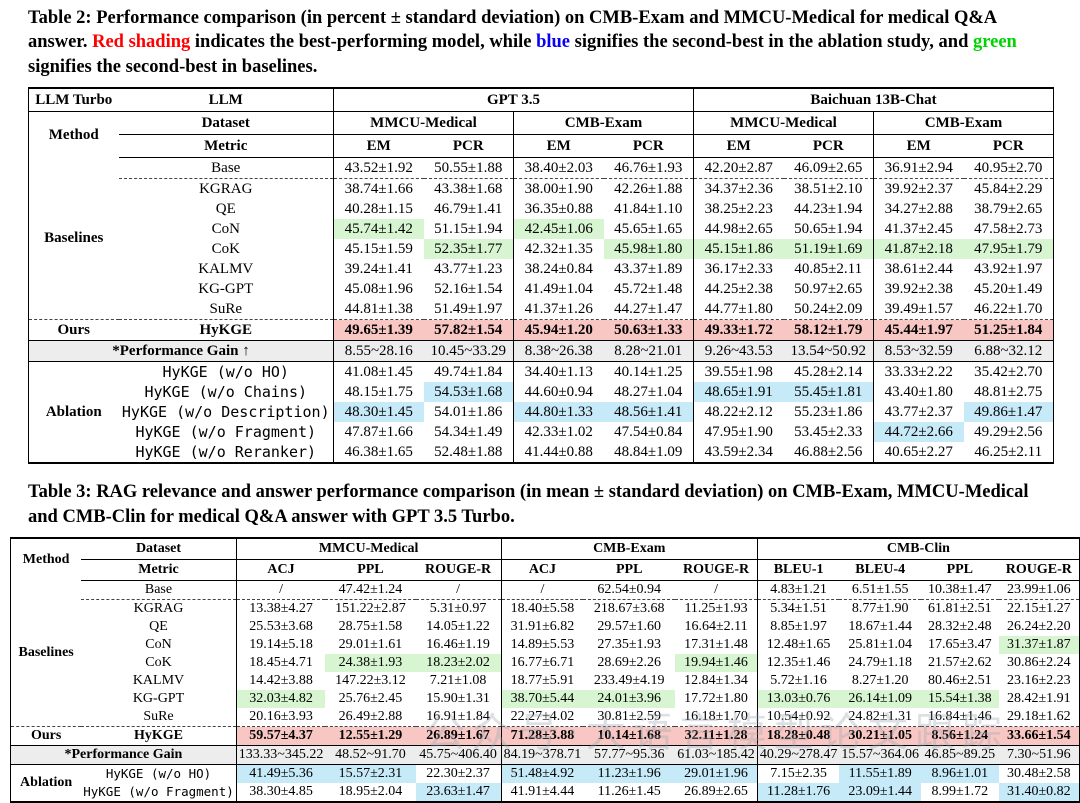 This screenshot has height=803, width=1080. I want to click on table-cell: 41.87±2.18, so click(918, 249).